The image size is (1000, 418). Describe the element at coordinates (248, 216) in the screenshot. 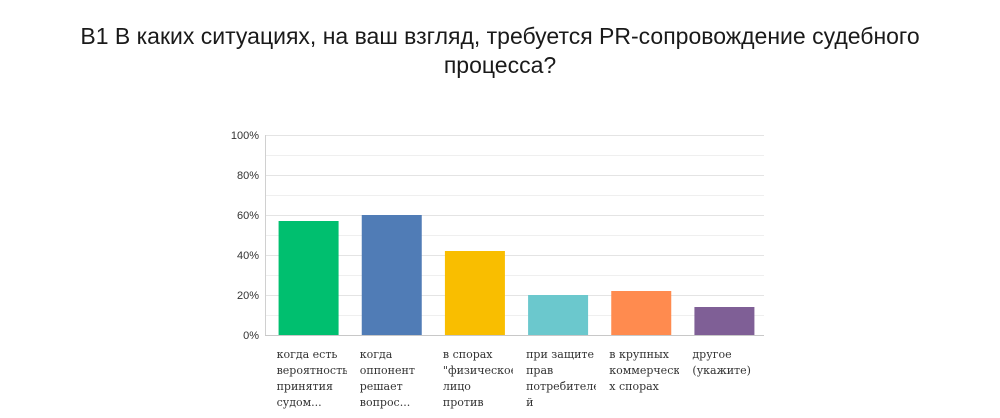

I see `y-tick-label: 60%` at that location.